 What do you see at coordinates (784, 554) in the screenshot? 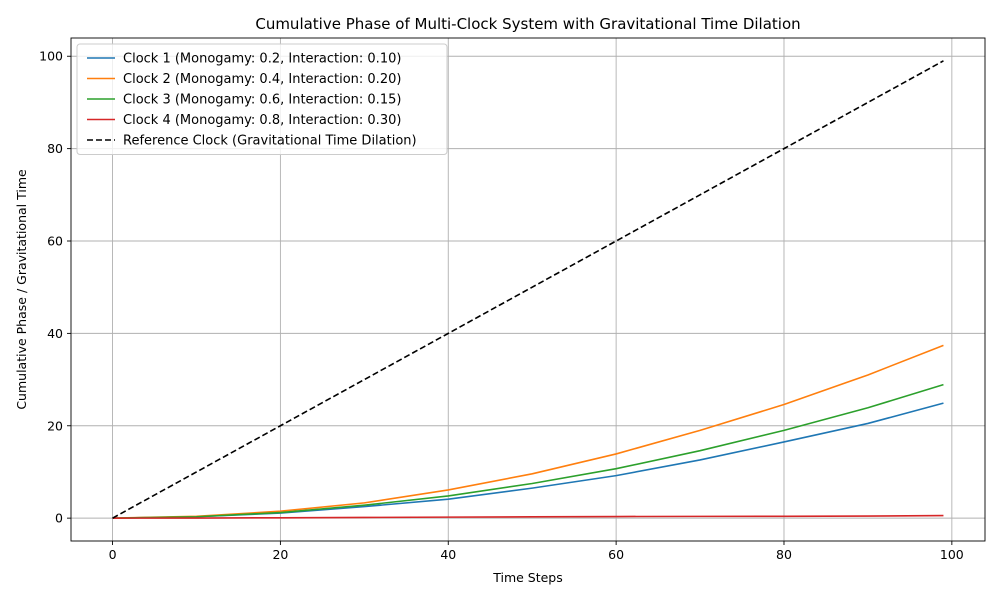
I see `x-tick-label: 80` at bounding box center [784, 554].